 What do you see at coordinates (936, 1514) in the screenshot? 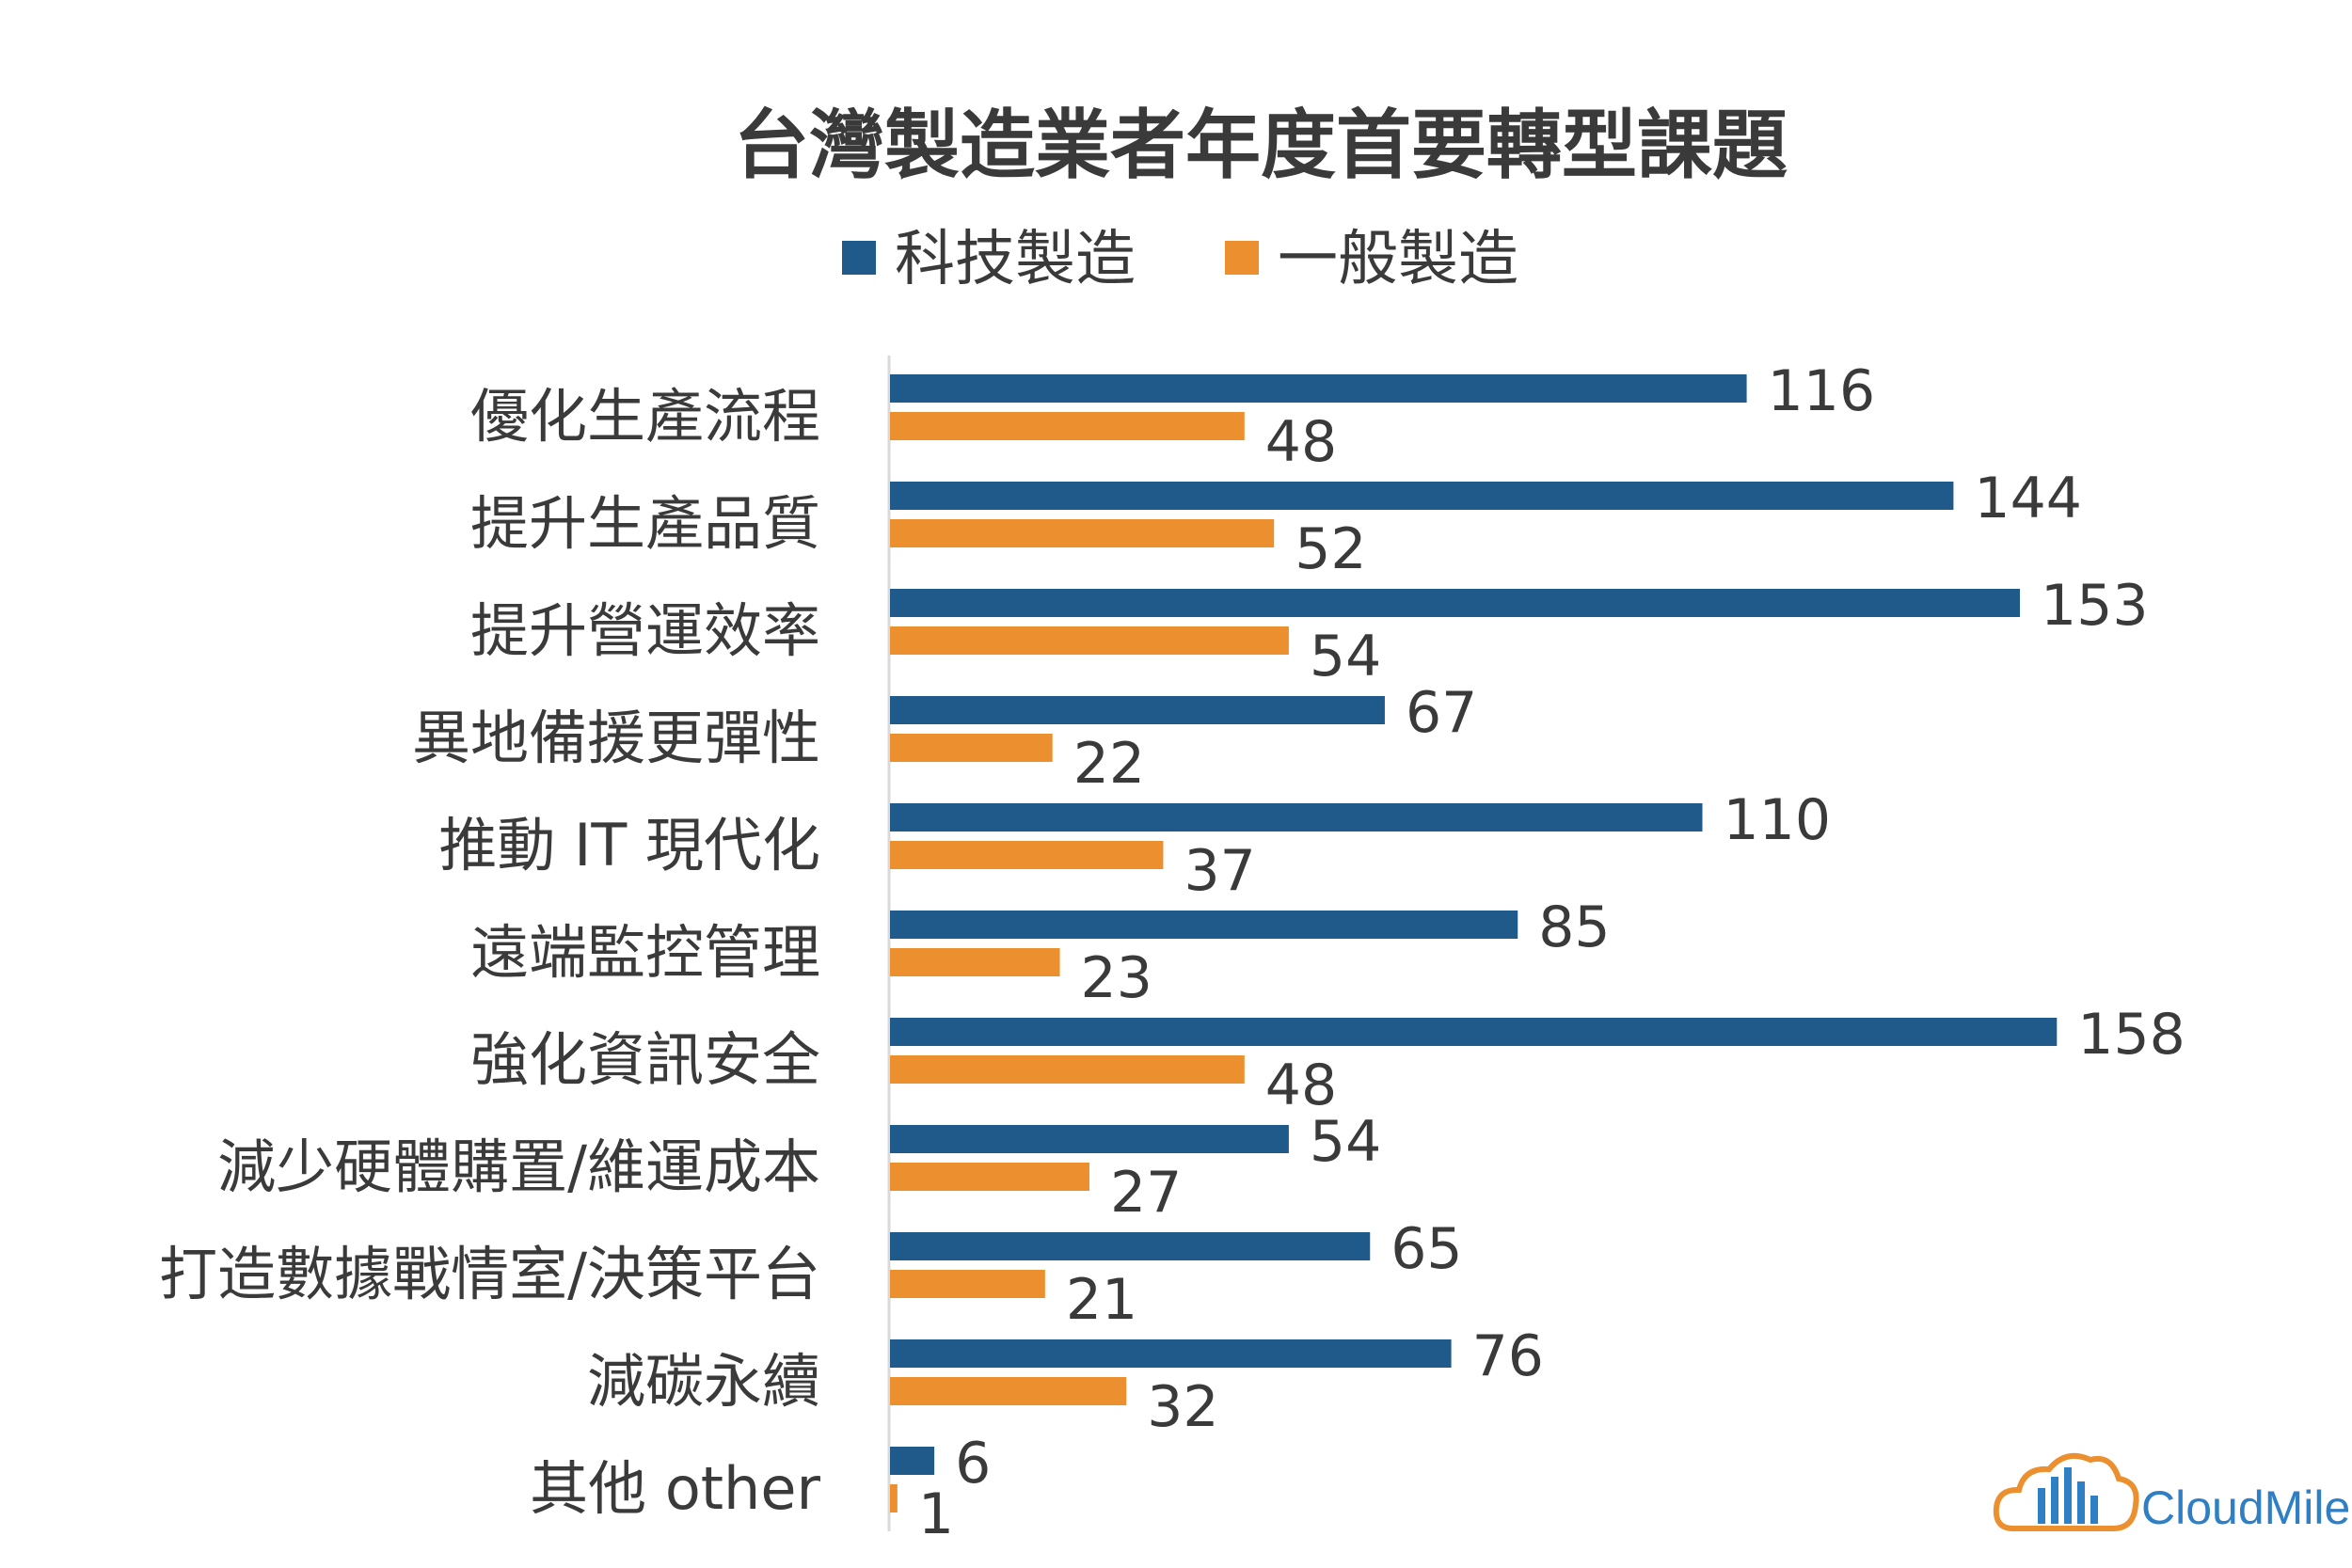
I see `value-label-10-1: 1` at bounding box center [936, 1514].